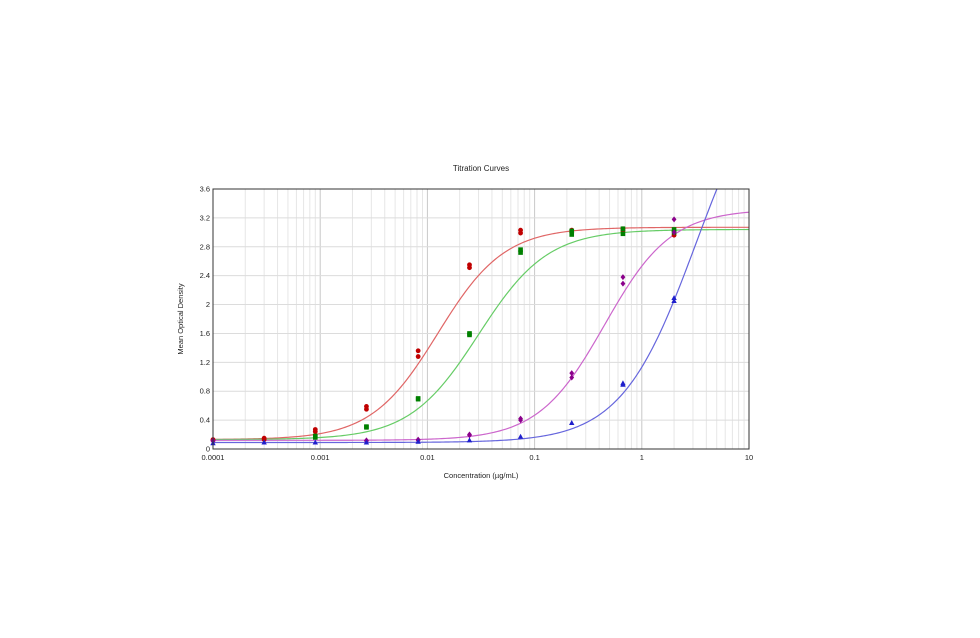  What do you see at coordinates (205, 217) in the screenshot?
I see `y-tick-label: 3.2` at bounding box center [205, 217].